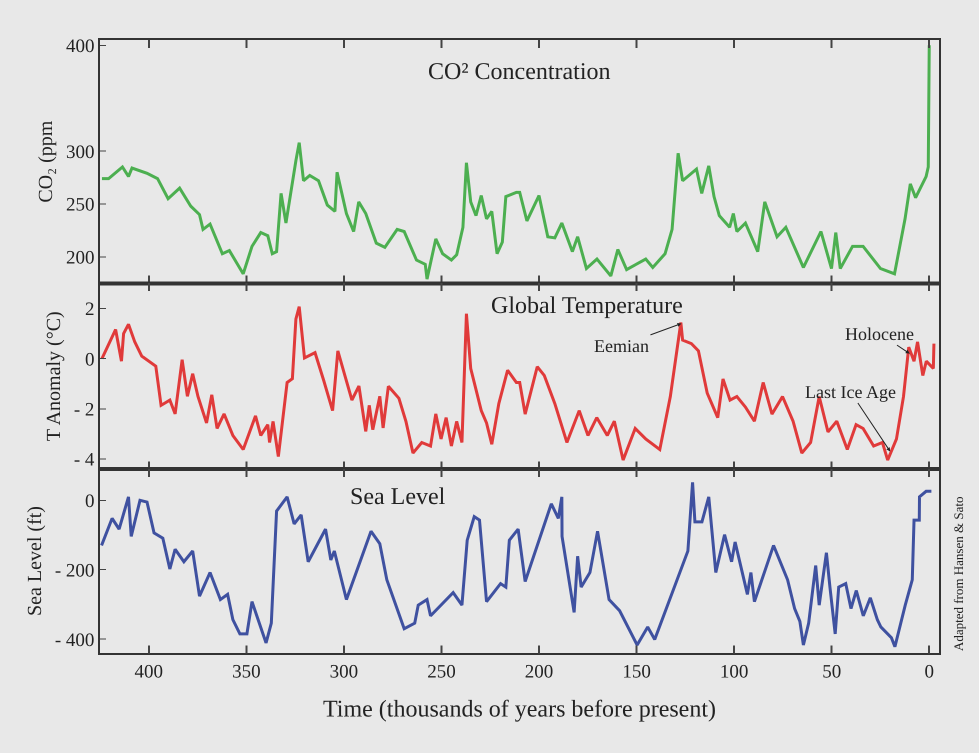 This screenshot has width=979, height=753. Describe the element at coordinates (84, 410) in the screenshot. I see `y-tick-label: - 2` at that location.